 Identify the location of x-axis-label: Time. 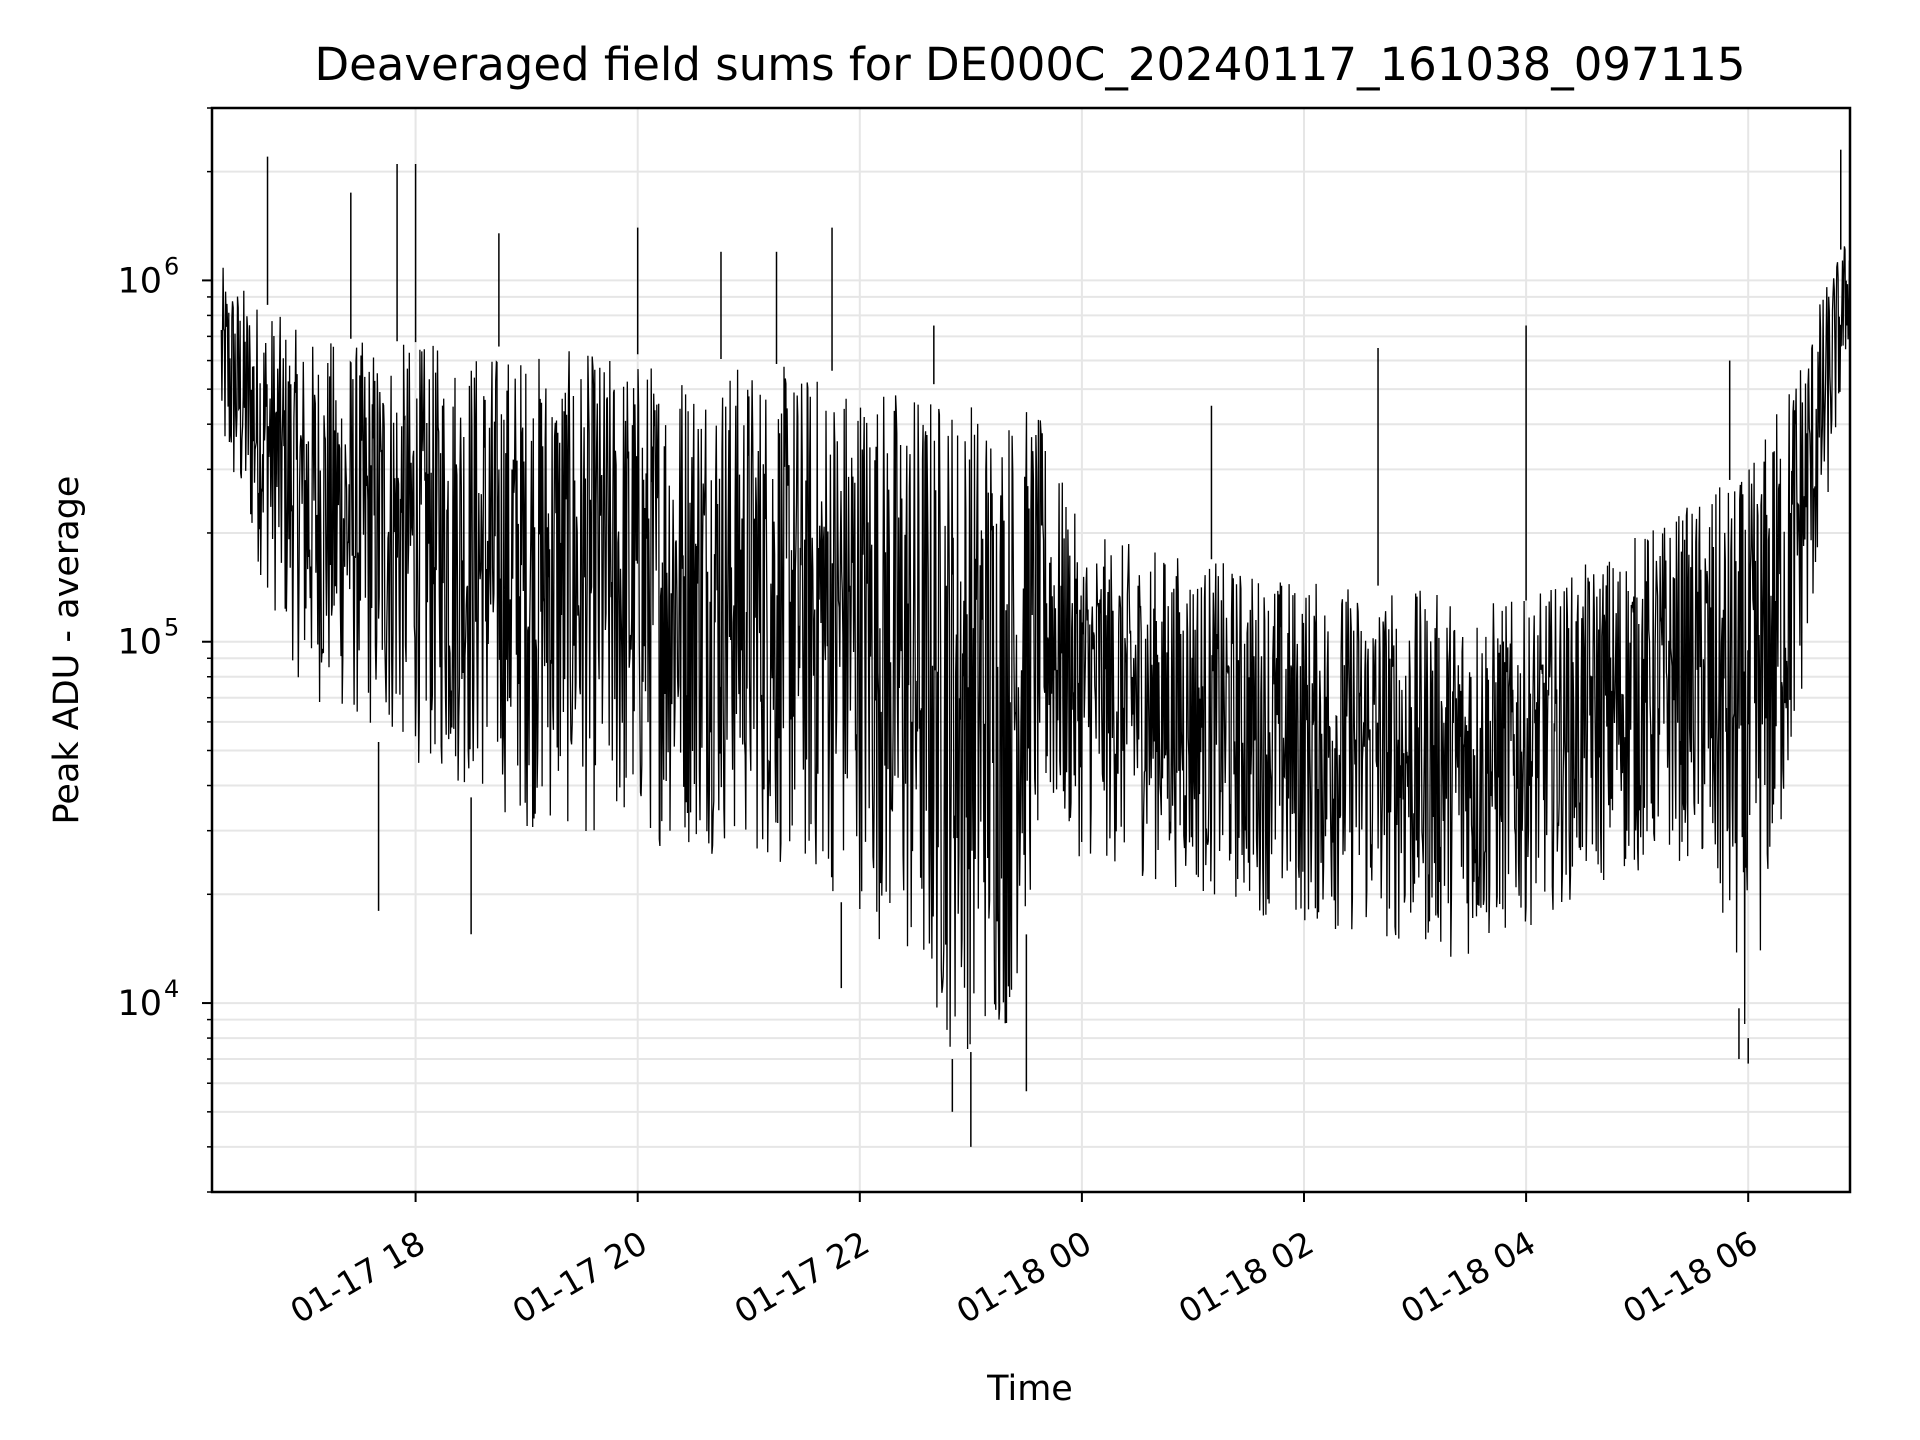
(1029, 1389).